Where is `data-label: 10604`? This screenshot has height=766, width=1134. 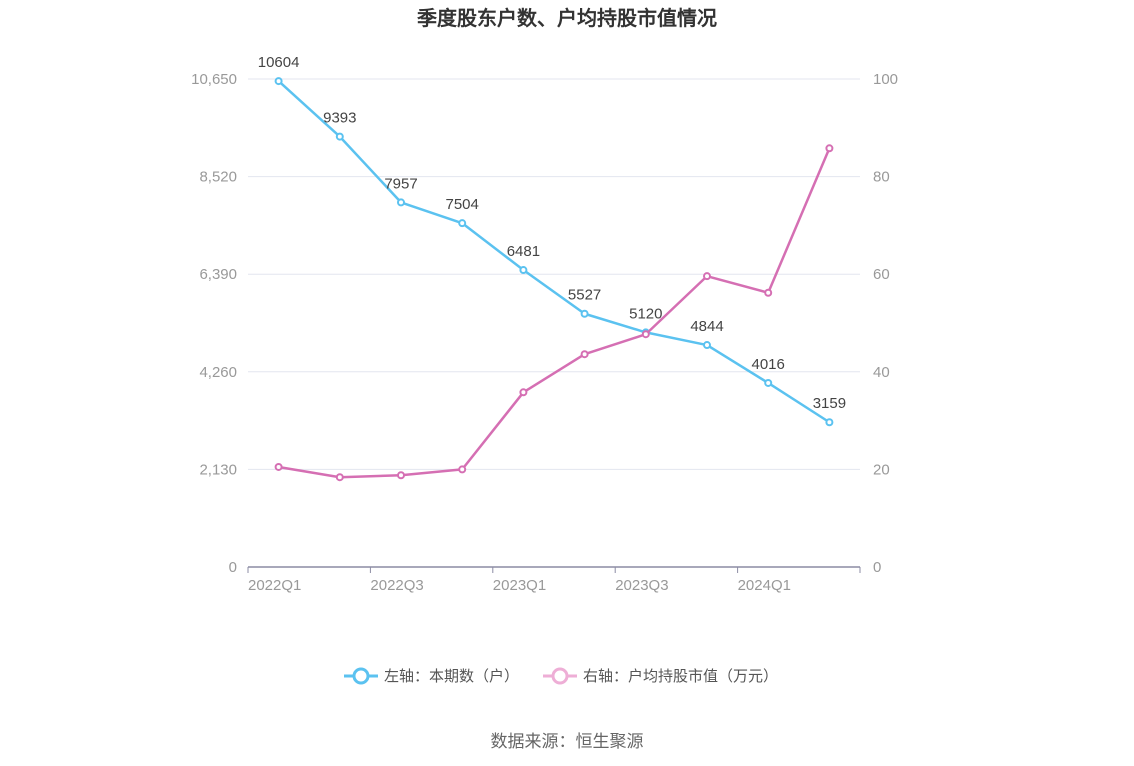 data-label: 10604 is located at coordinates (279, 62).